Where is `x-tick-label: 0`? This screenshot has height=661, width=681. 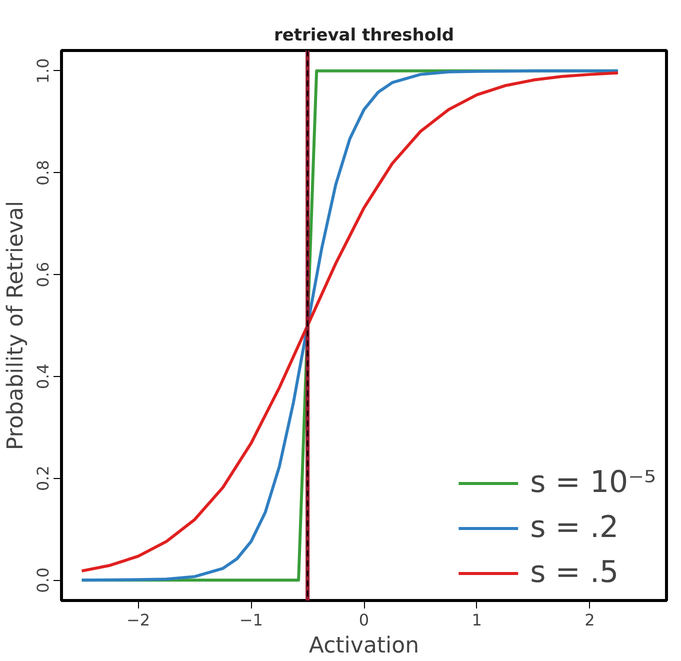
x-tick-label: 0 is located at coordinates (364, 620).